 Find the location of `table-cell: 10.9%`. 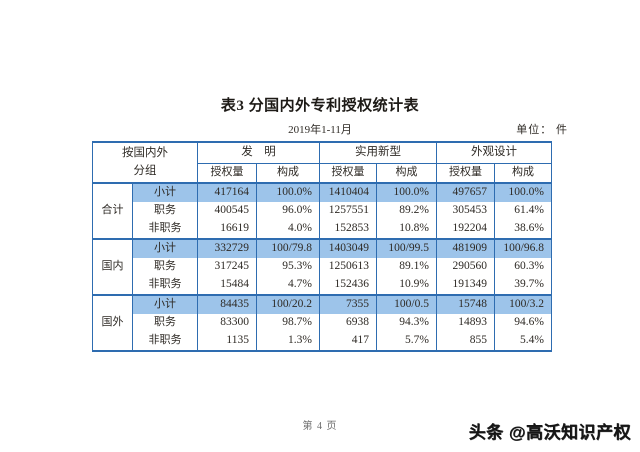

table-cell: 10.9% is located at coordinates (406, 285).